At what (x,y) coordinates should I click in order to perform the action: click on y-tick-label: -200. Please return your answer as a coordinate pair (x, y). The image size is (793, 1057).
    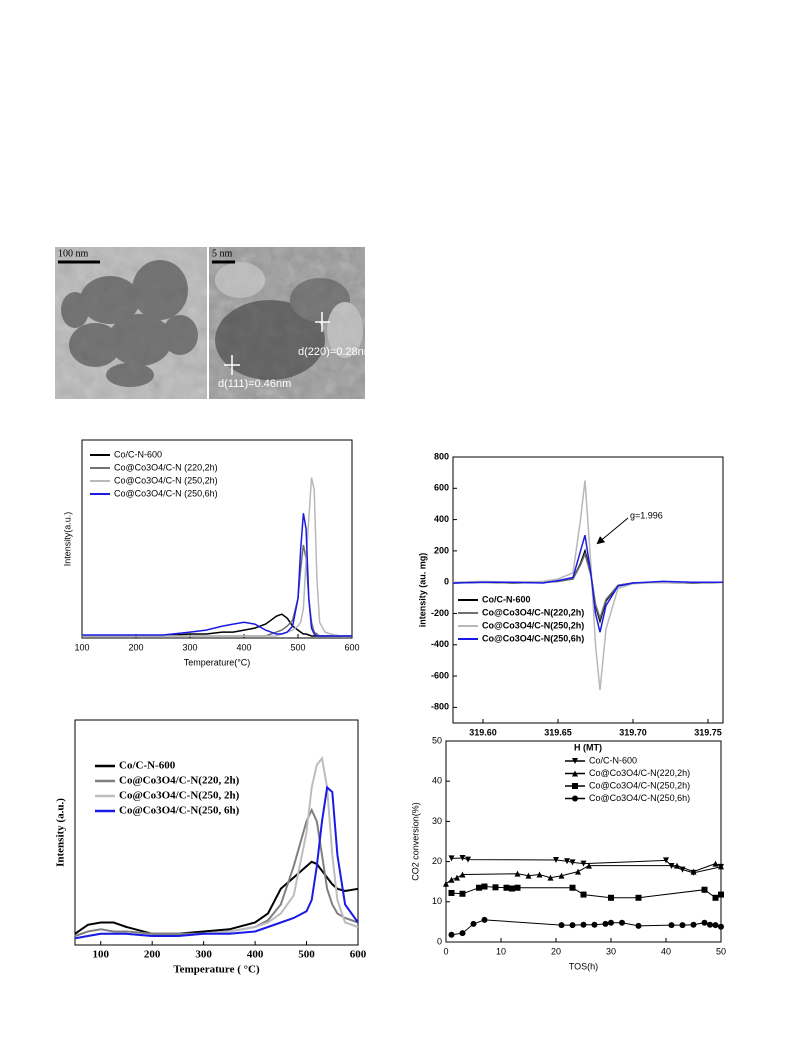
    Looking at the image, I should click on (440, 613).